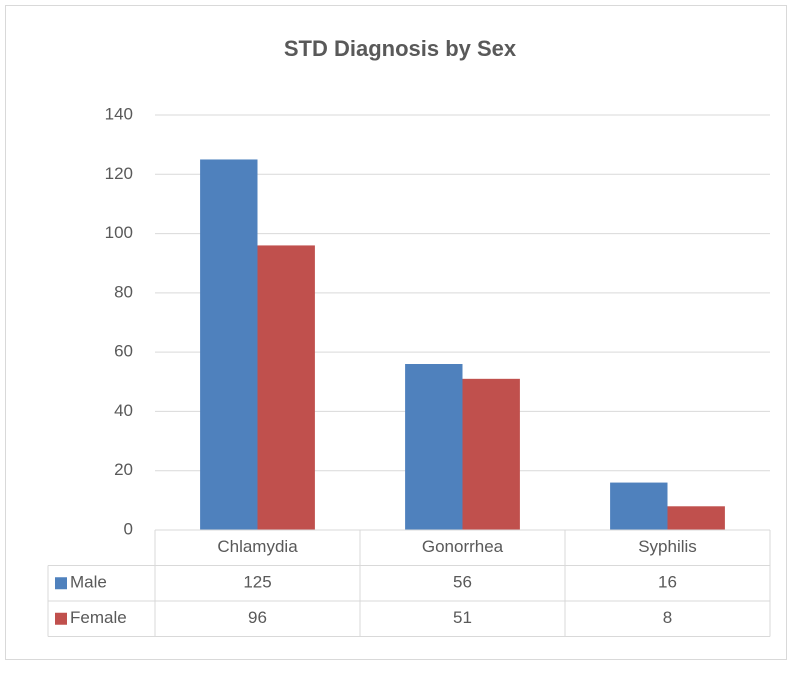 Image resolution: width=793 pixels, height=675 pixels. I want to click on table-value: 56, so click(462, 582).